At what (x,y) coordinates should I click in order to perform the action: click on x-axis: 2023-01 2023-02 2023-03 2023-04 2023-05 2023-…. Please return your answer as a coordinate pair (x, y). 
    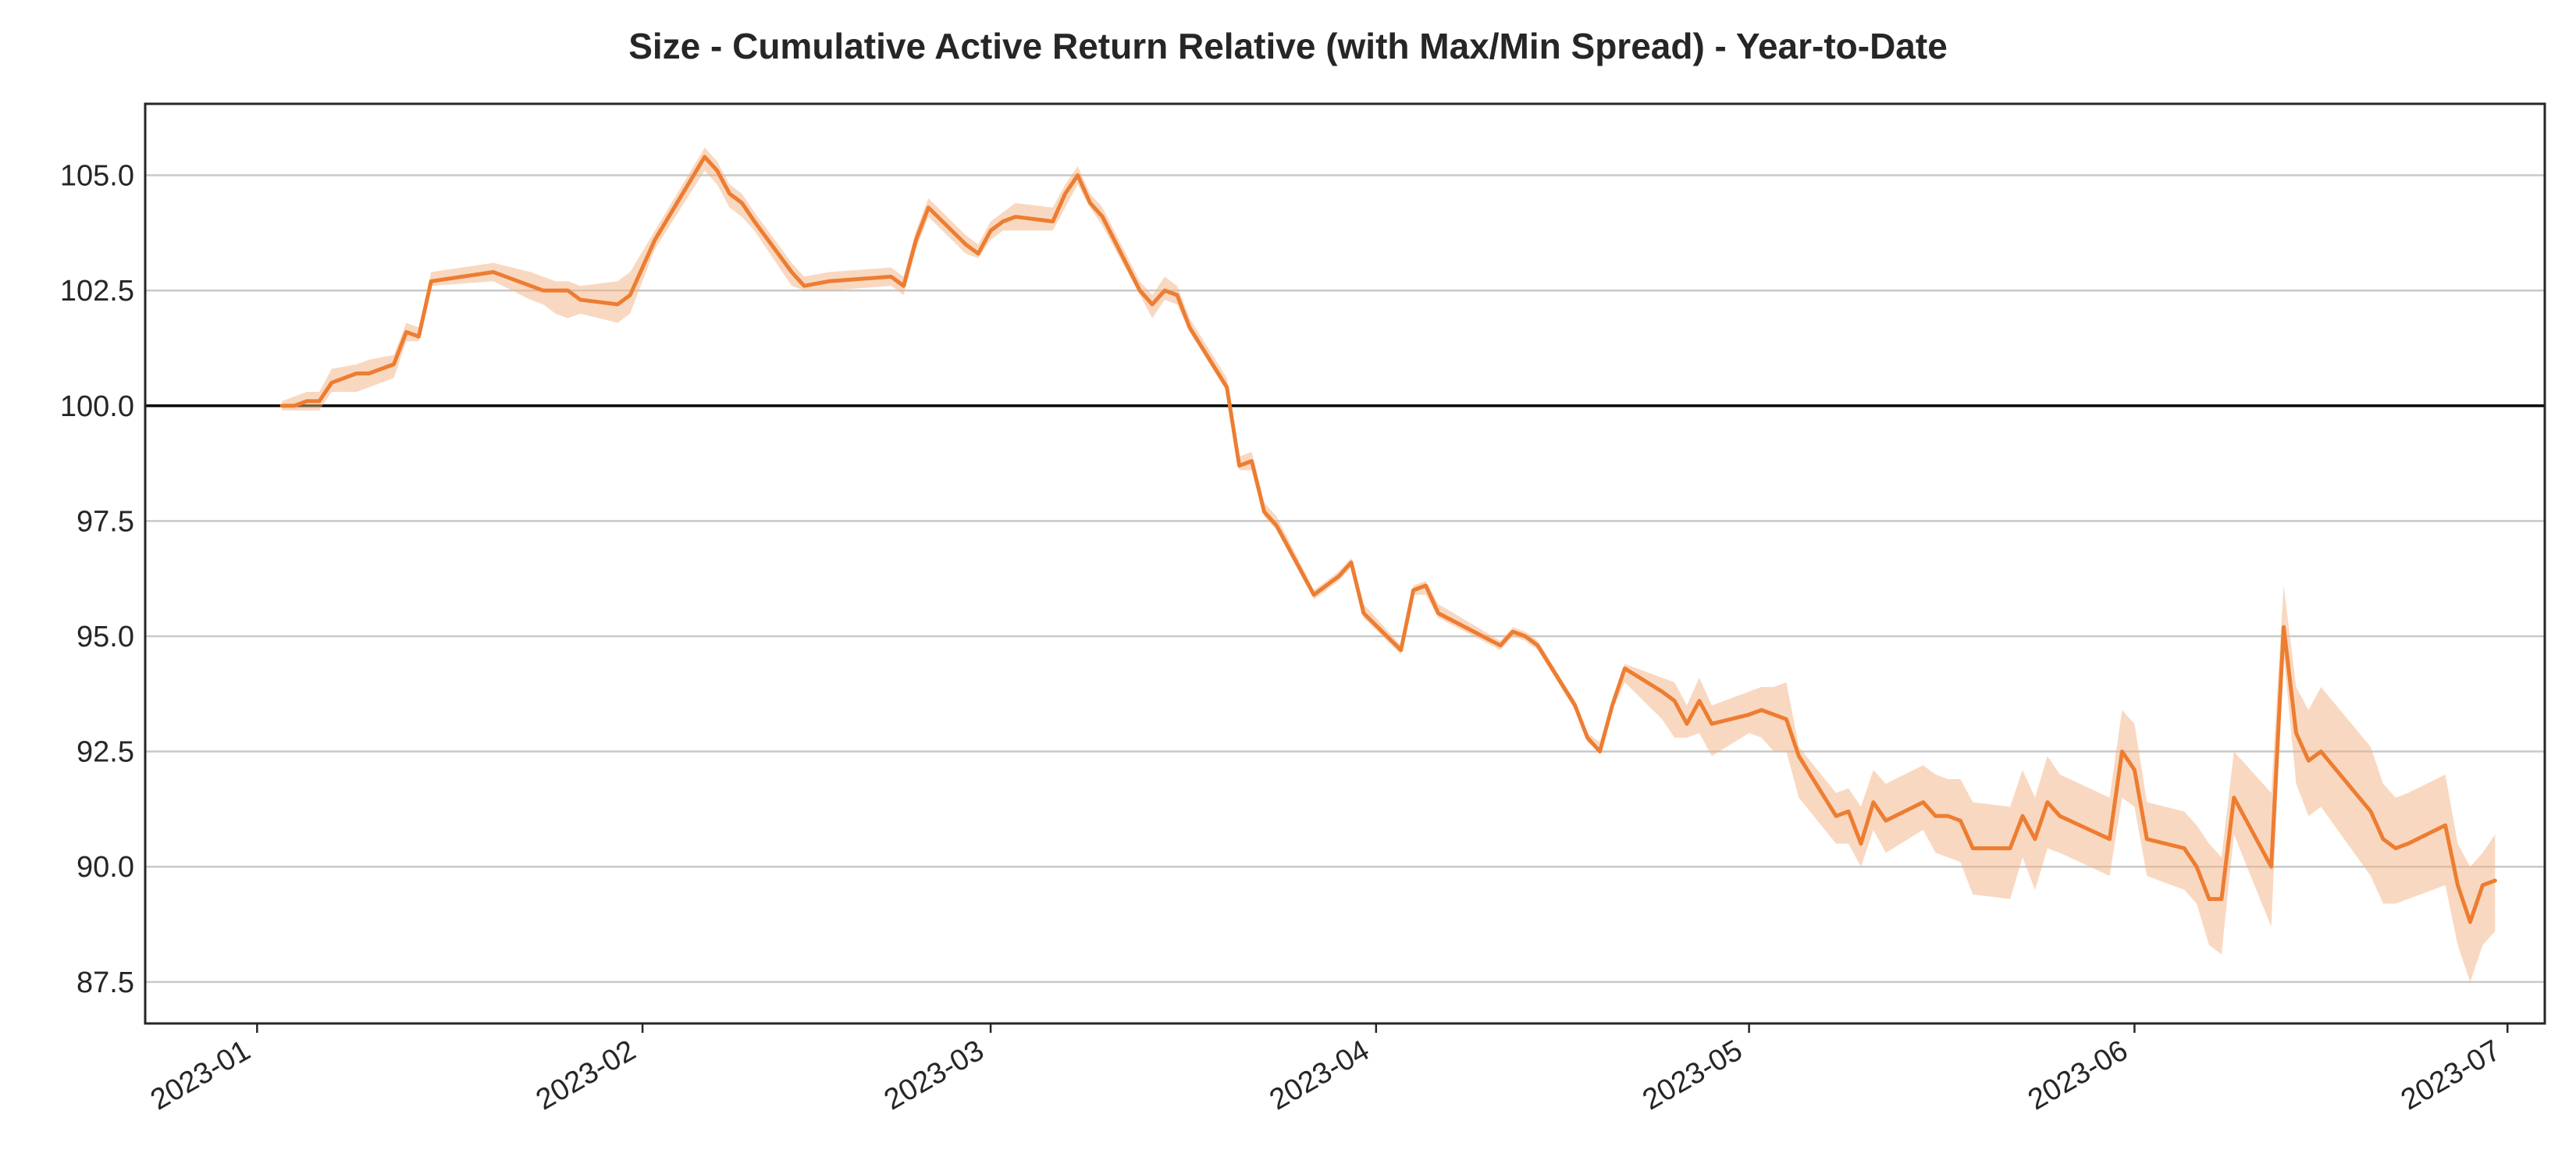
    Looking at the image, I should click on (1327, 1070).